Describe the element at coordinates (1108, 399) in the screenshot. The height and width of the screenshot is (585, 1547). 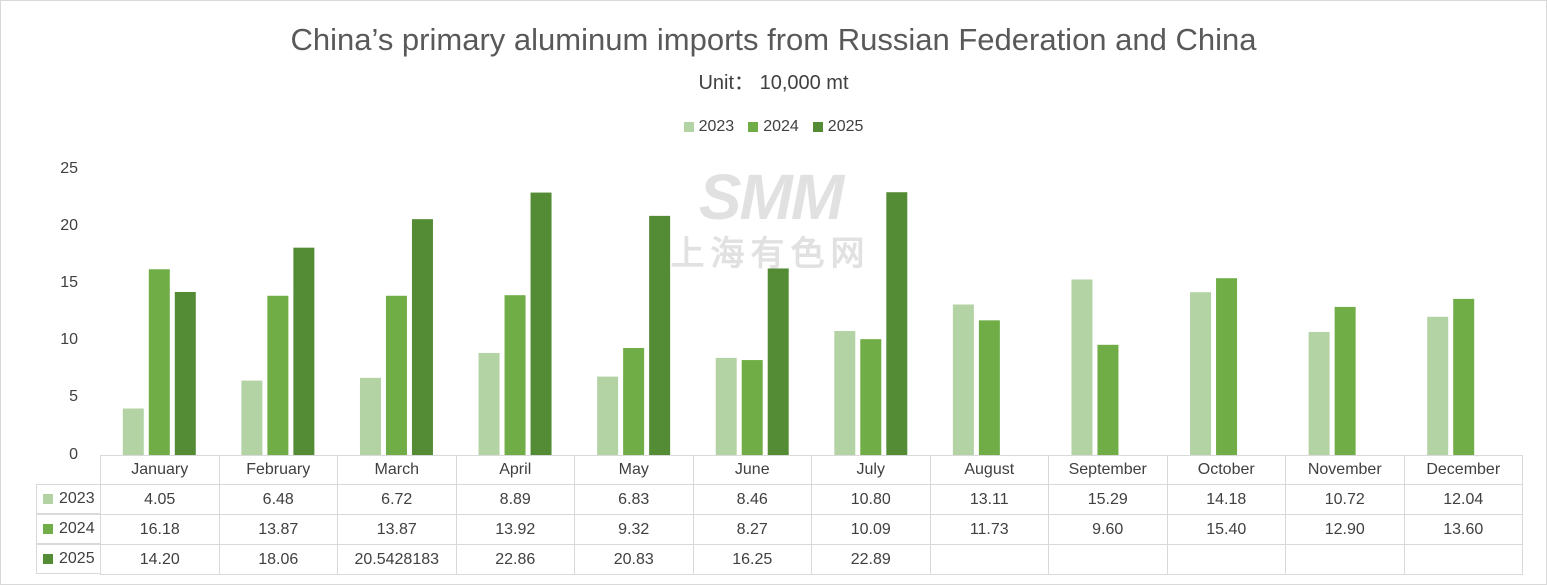
I see `bar-2024-september` at that location.